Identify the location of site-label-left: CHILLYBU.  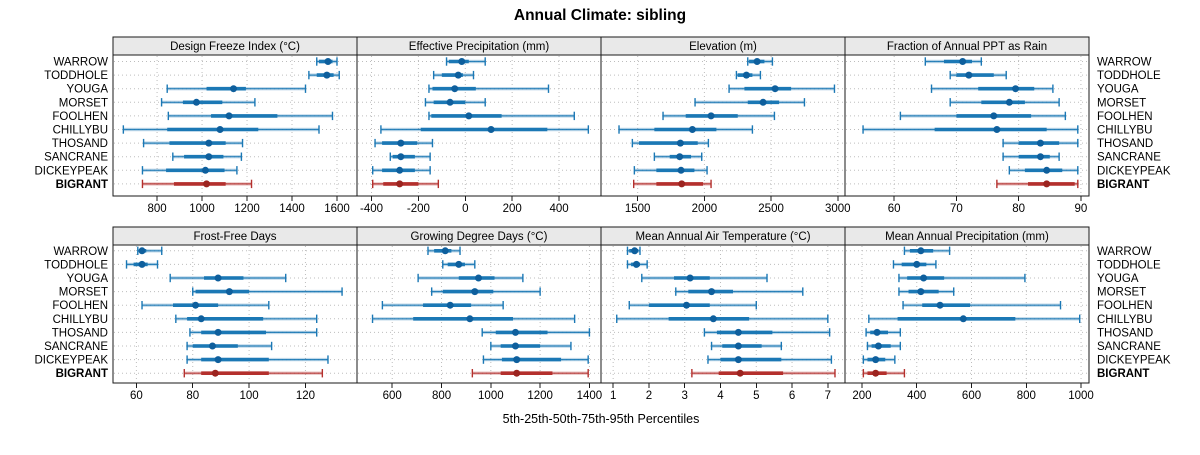
(80, 320).